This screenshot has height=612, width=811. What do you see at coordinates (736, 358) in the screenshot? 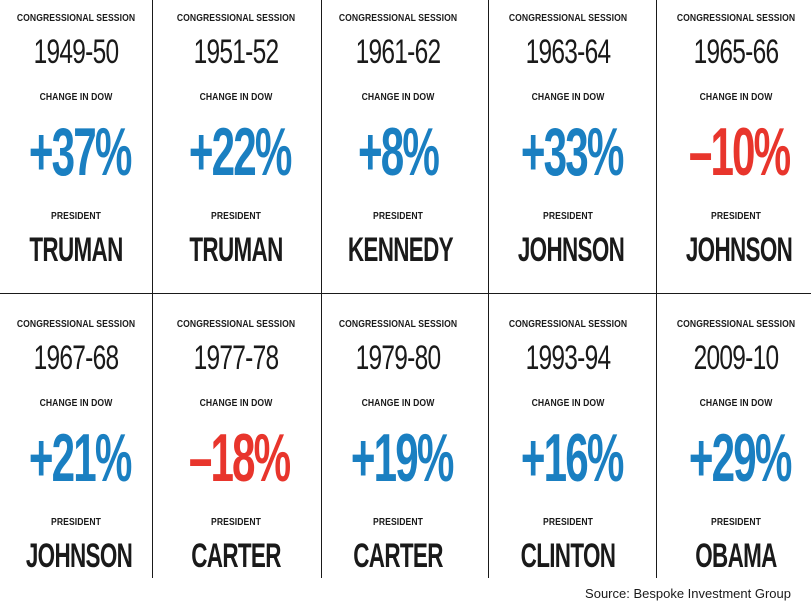
I see `session-years: 2009-10` at bounding box center [736, 358].